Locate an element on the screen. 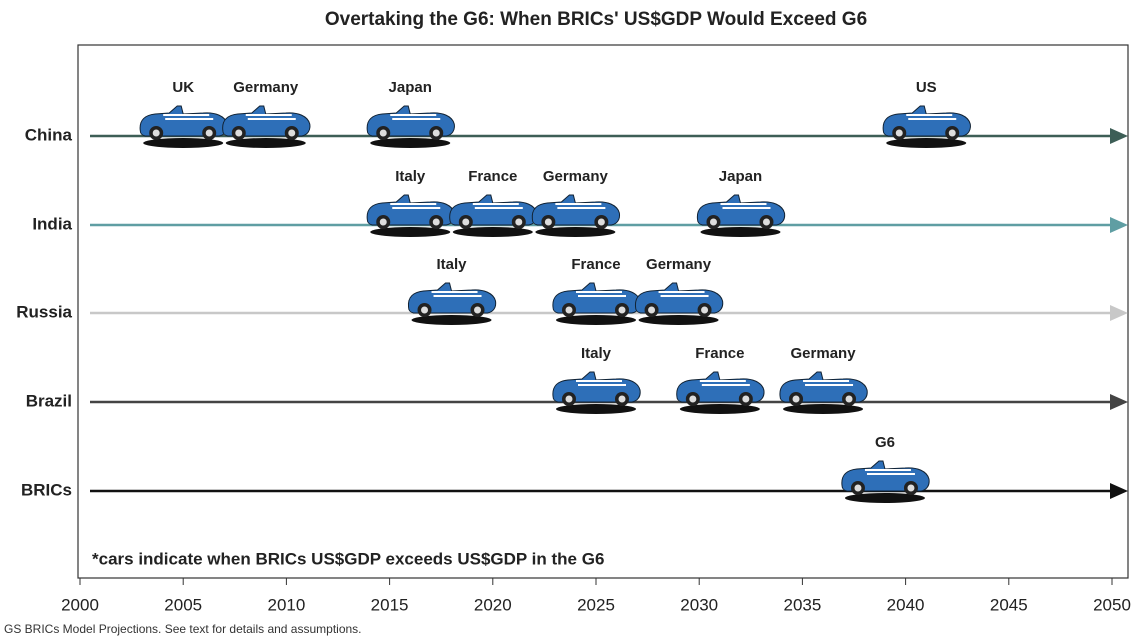 Image resolution: width=1147 pixels, height=639 pixels. row-label: Russia is located at coordinates (44, 311).